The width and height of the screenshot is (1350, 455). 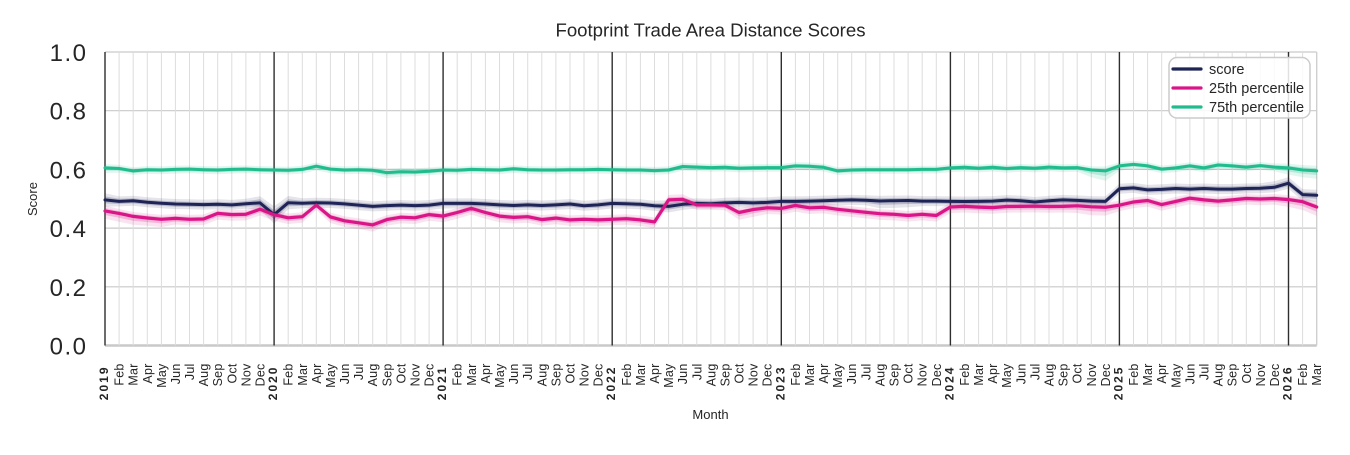 What do you see at coordinates (780, 383) in the screenshot?
I see `svg-text: 2023` at bounding box center [780, 383].